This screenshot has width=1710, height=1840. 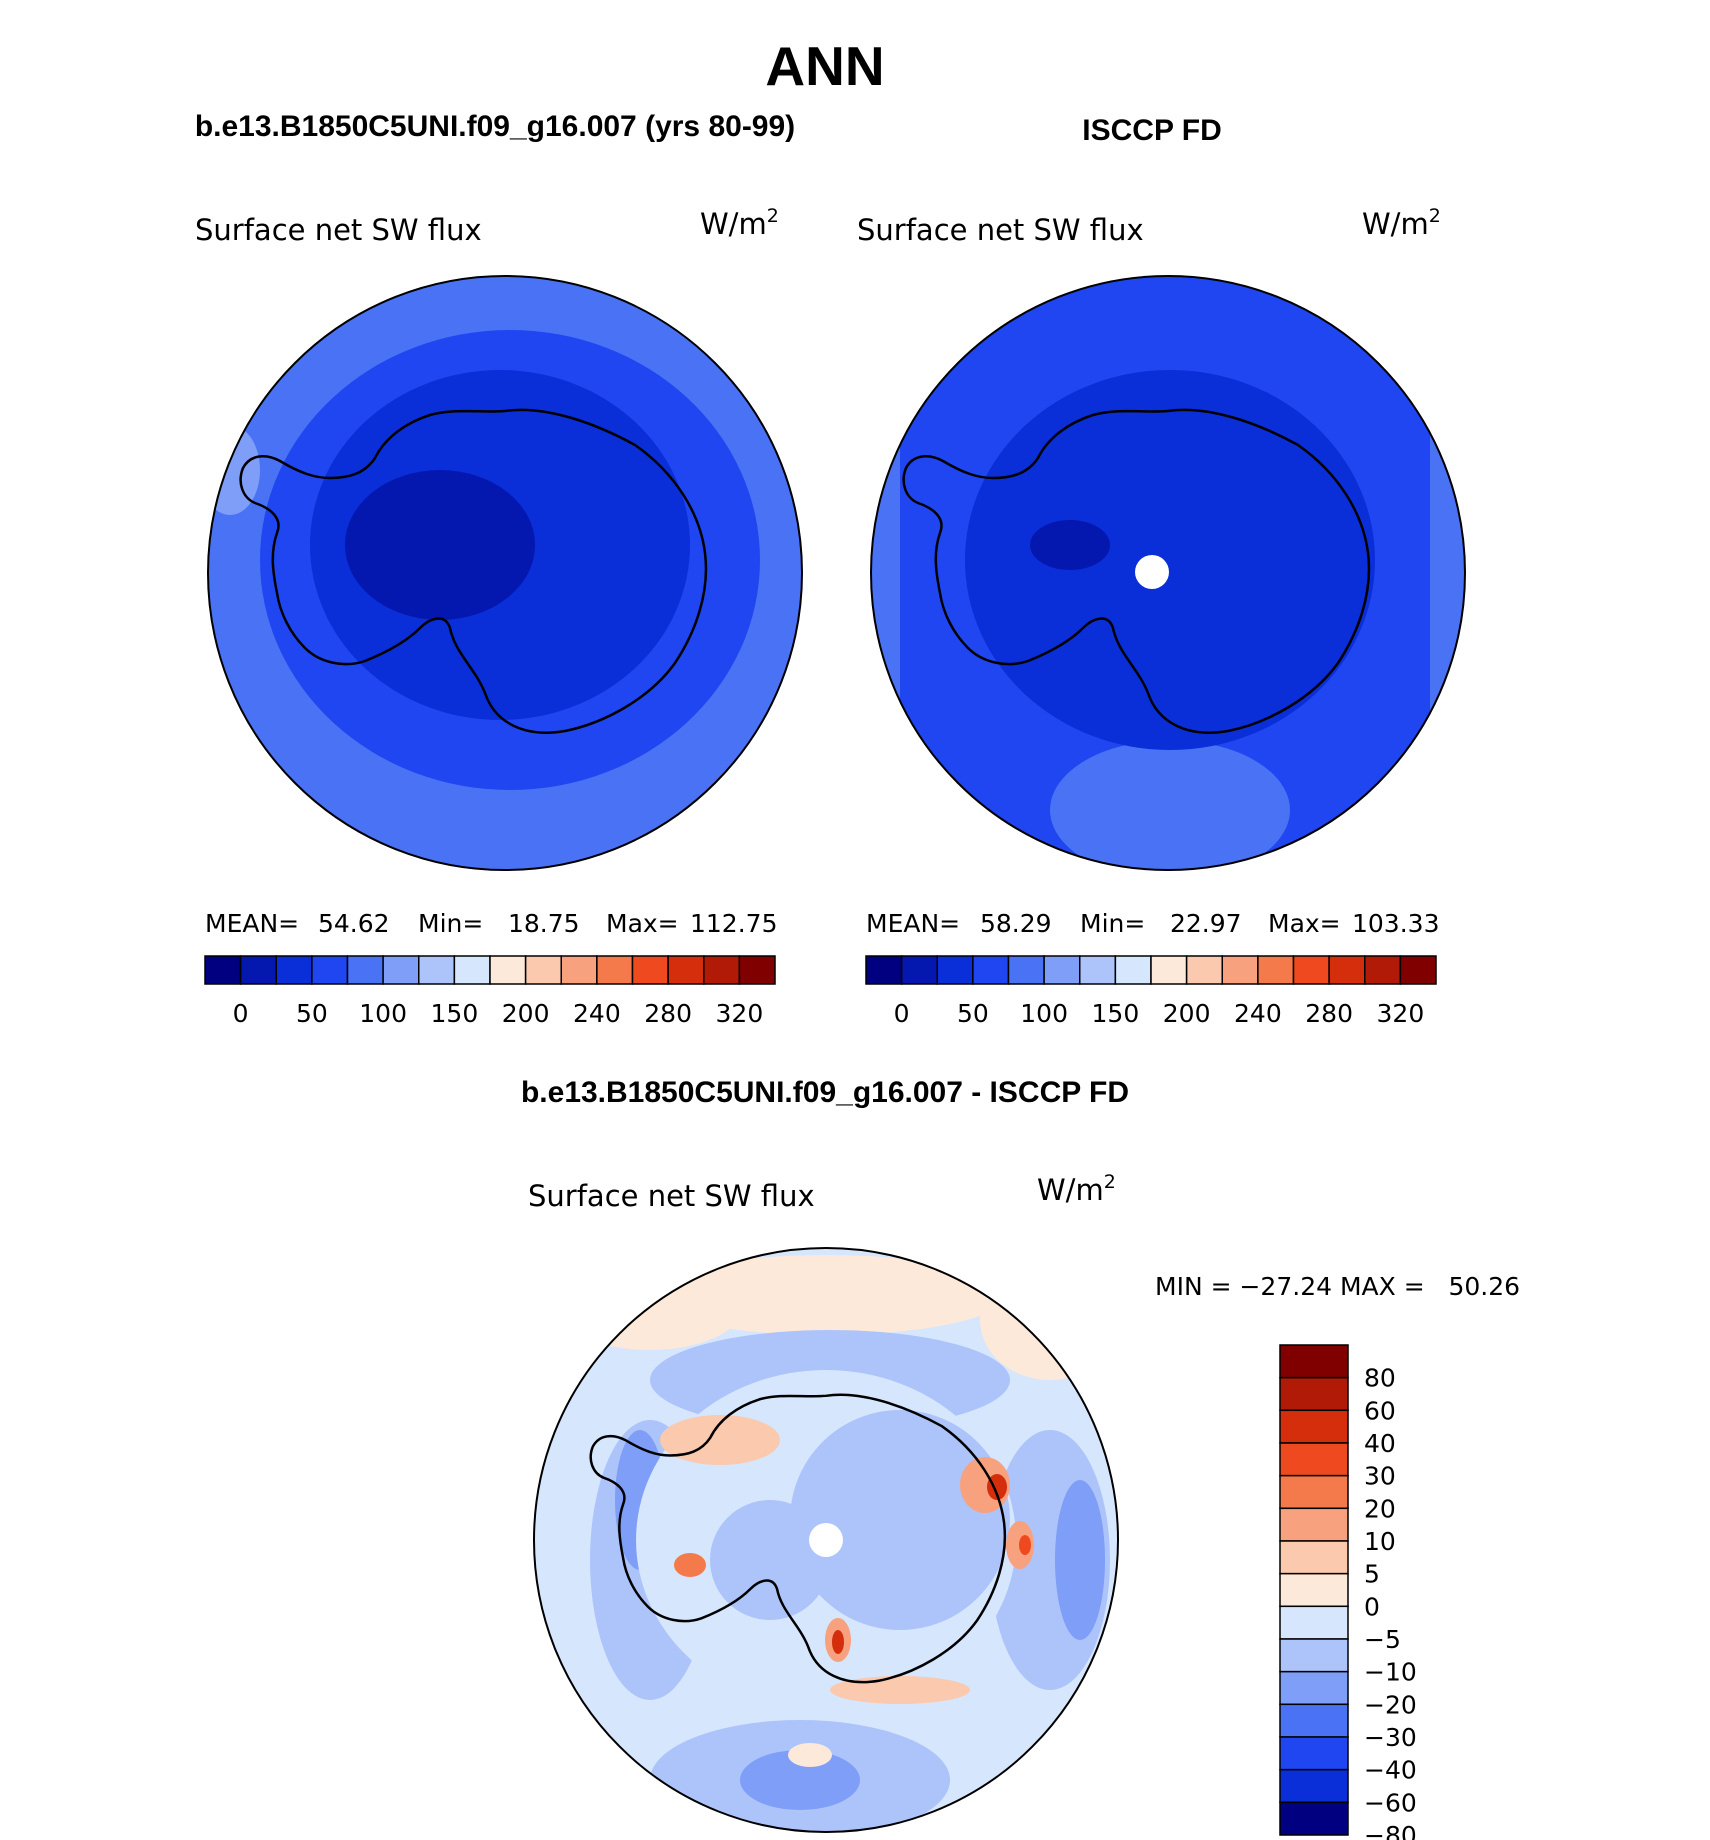 I want to click on obs-variable-label: Surface net SW flux, so click(x=1000, y=230).